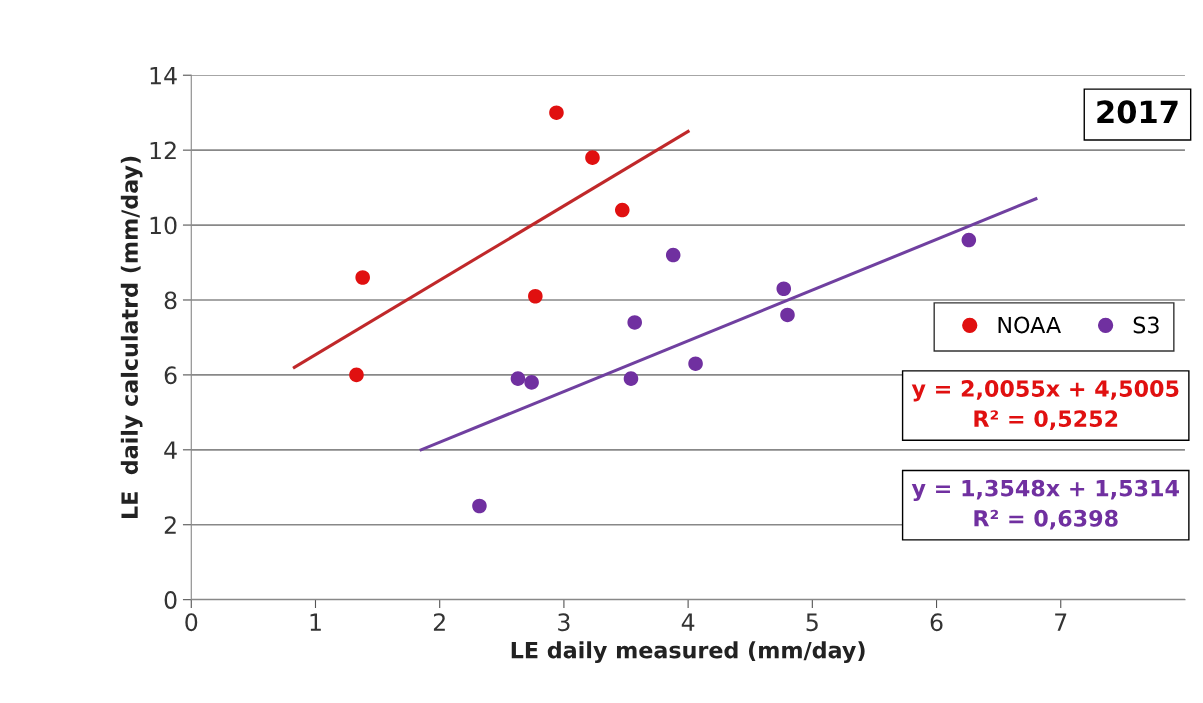 The height and width of the screenshot is (703, 1203). What do you see at coordinates (688, 622) in the screenshot?
I see `x-tick-label: 4` at bounding box center [688, 622].